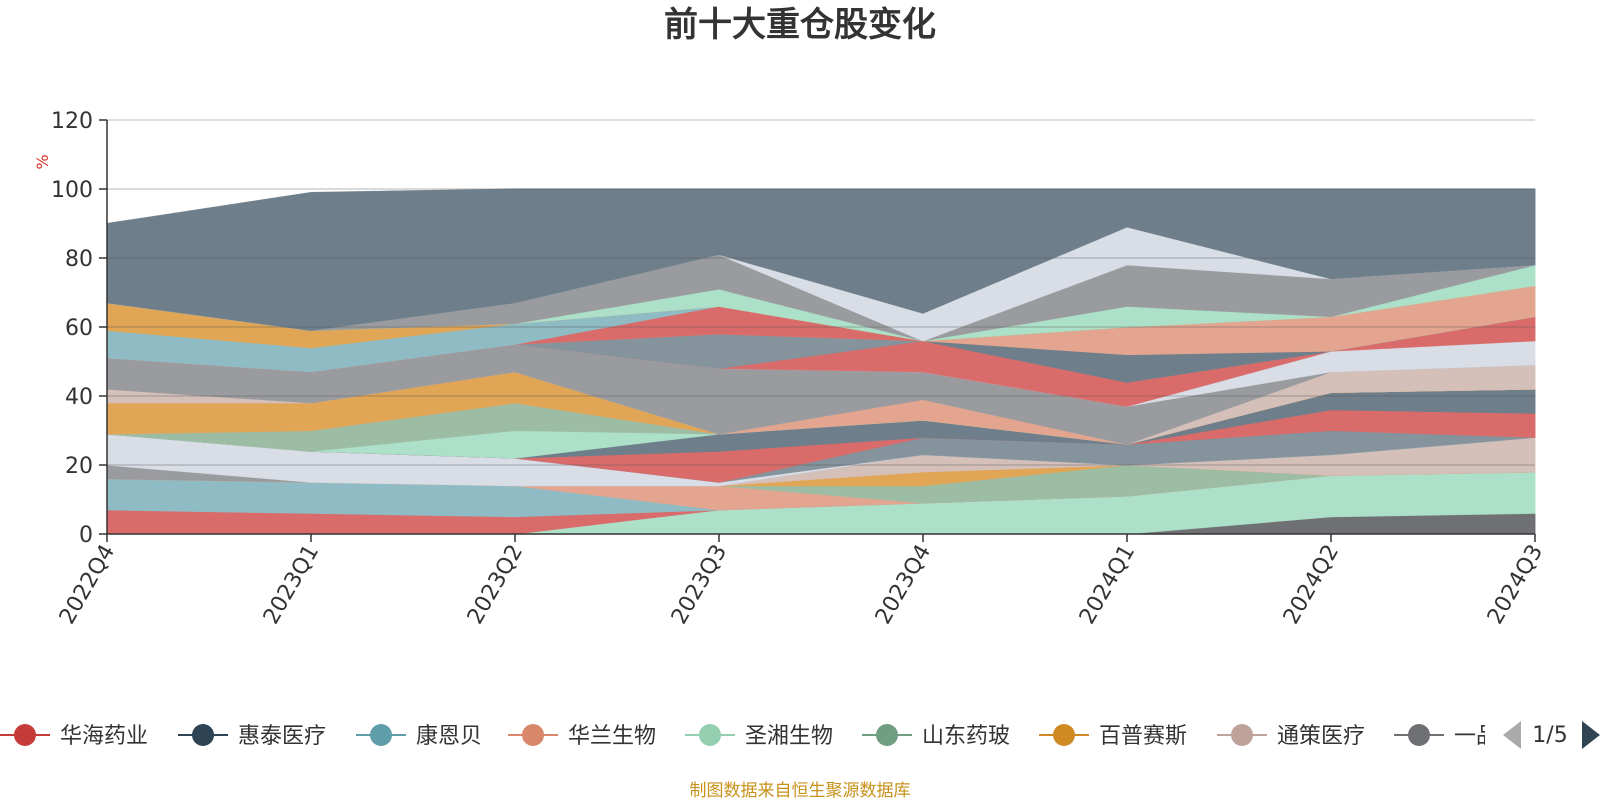  I want to click on x-tick-label-2: 2023Q2, so click(495, 585).